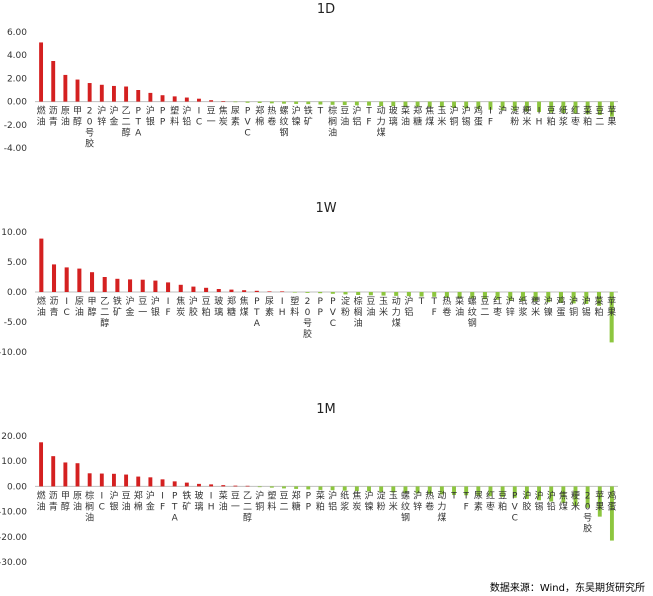  What do you see at coordinates (41, 306) in the screenshot?
I see `category-label: 燃油` at bounding box center [41, 306].